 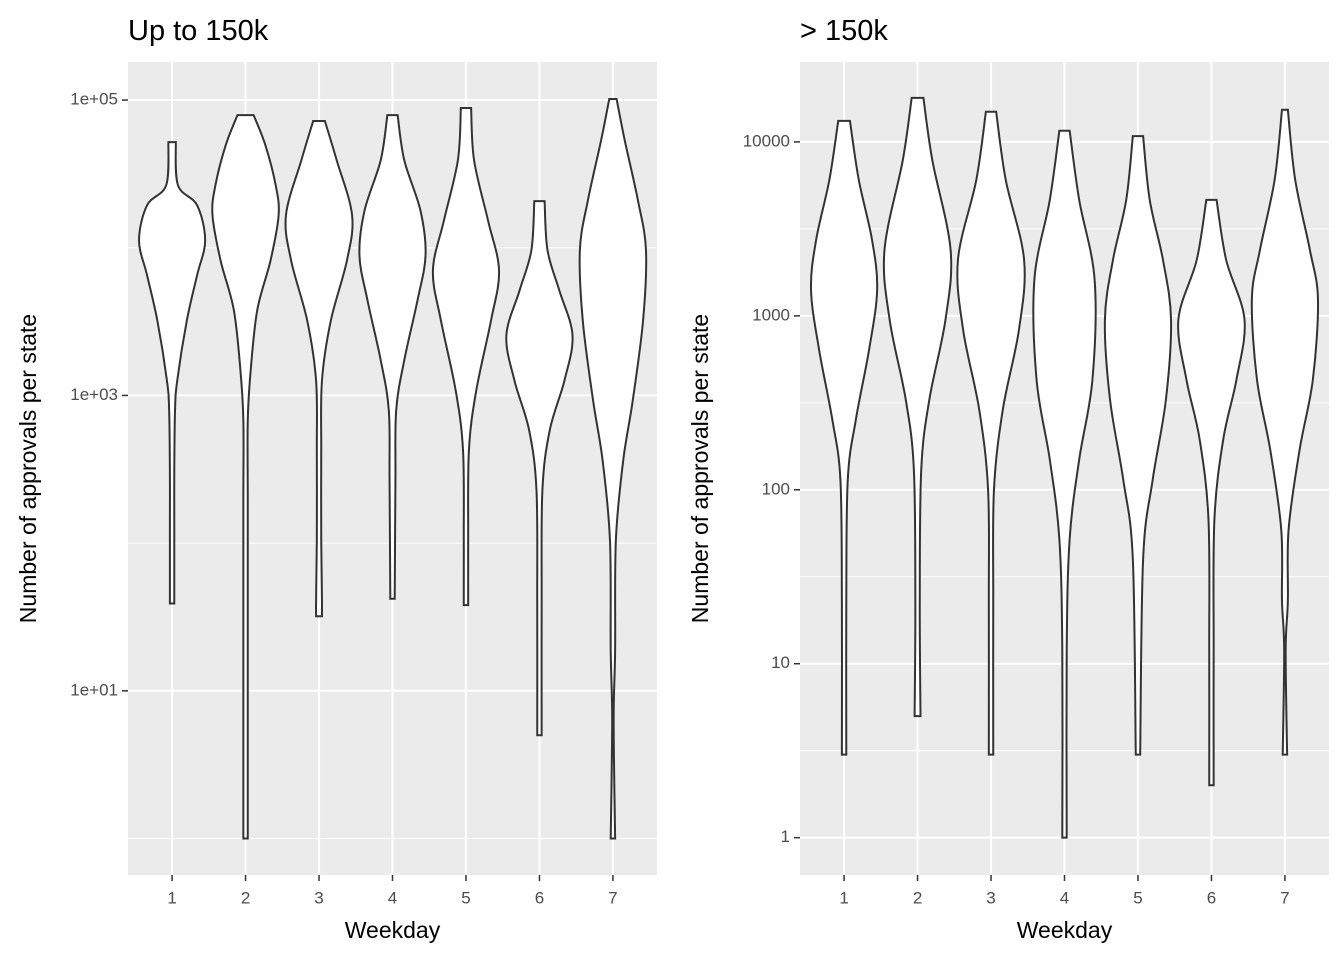 What do you see at coordinates (780, 662) in the screenshot?
I see `y-tick-label: 10` at bounding box center [780, 662].